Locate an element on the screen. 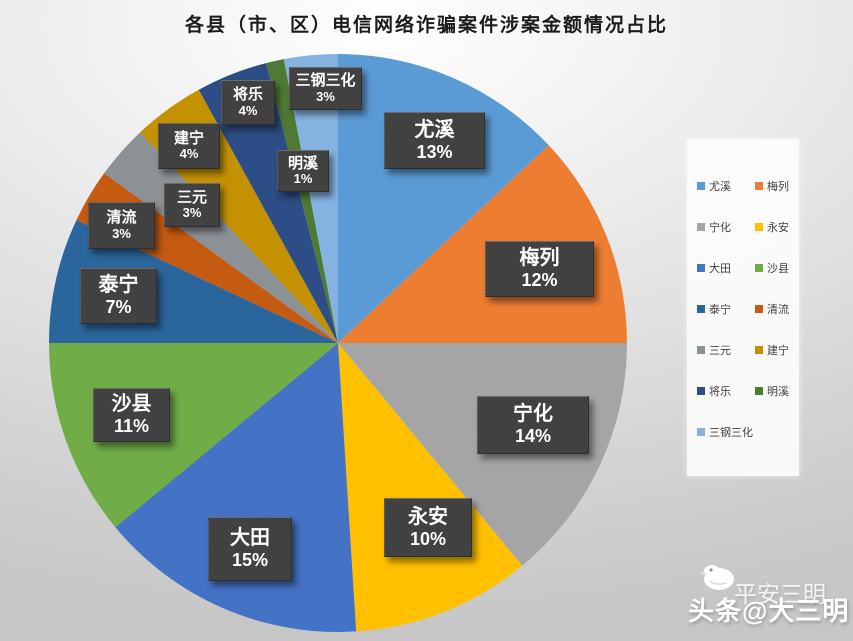 The image size is (853, 641). legend-item-三钢三化: 三钢三化 is located at coordinates (726, 432).